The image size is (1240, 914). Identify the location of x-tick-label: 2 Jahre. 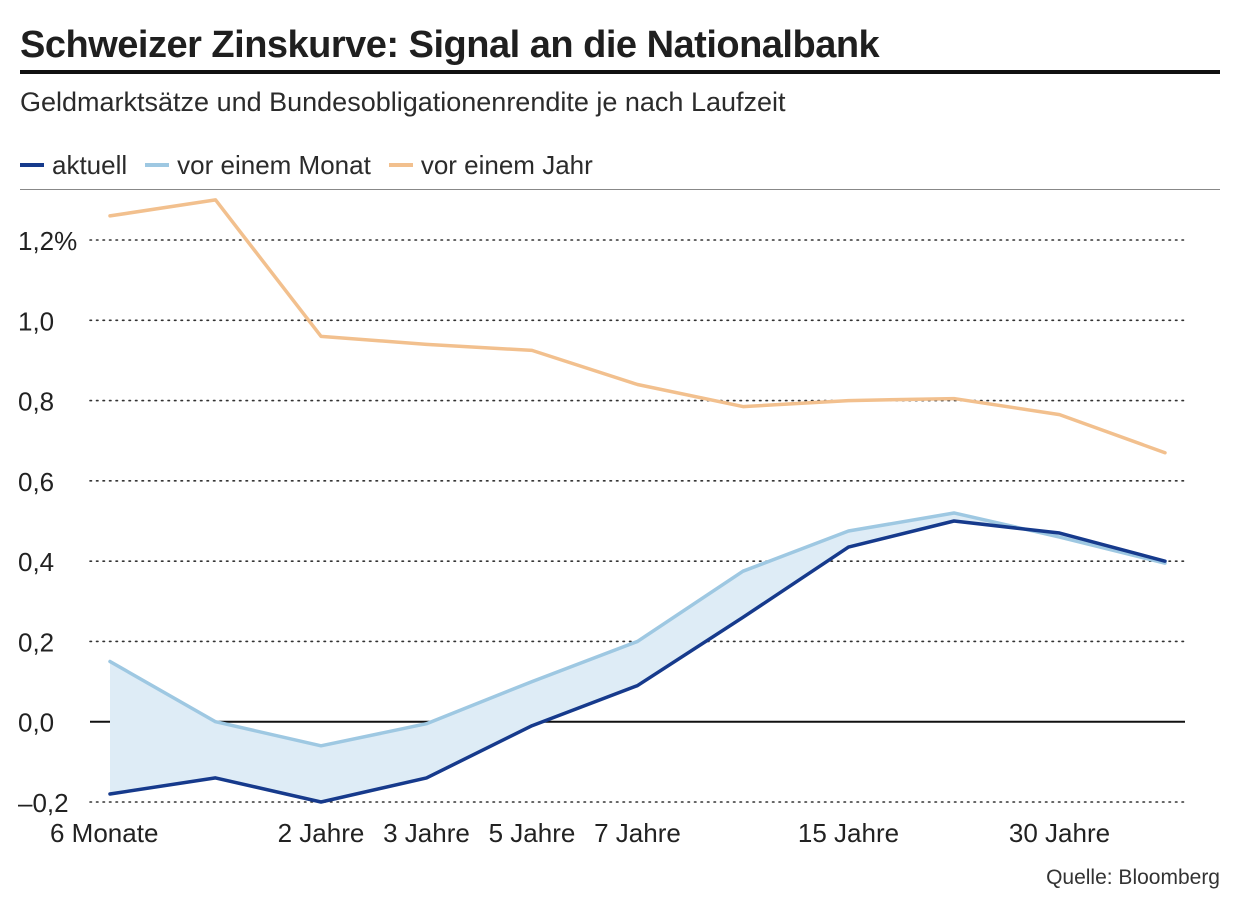
(321, 833).